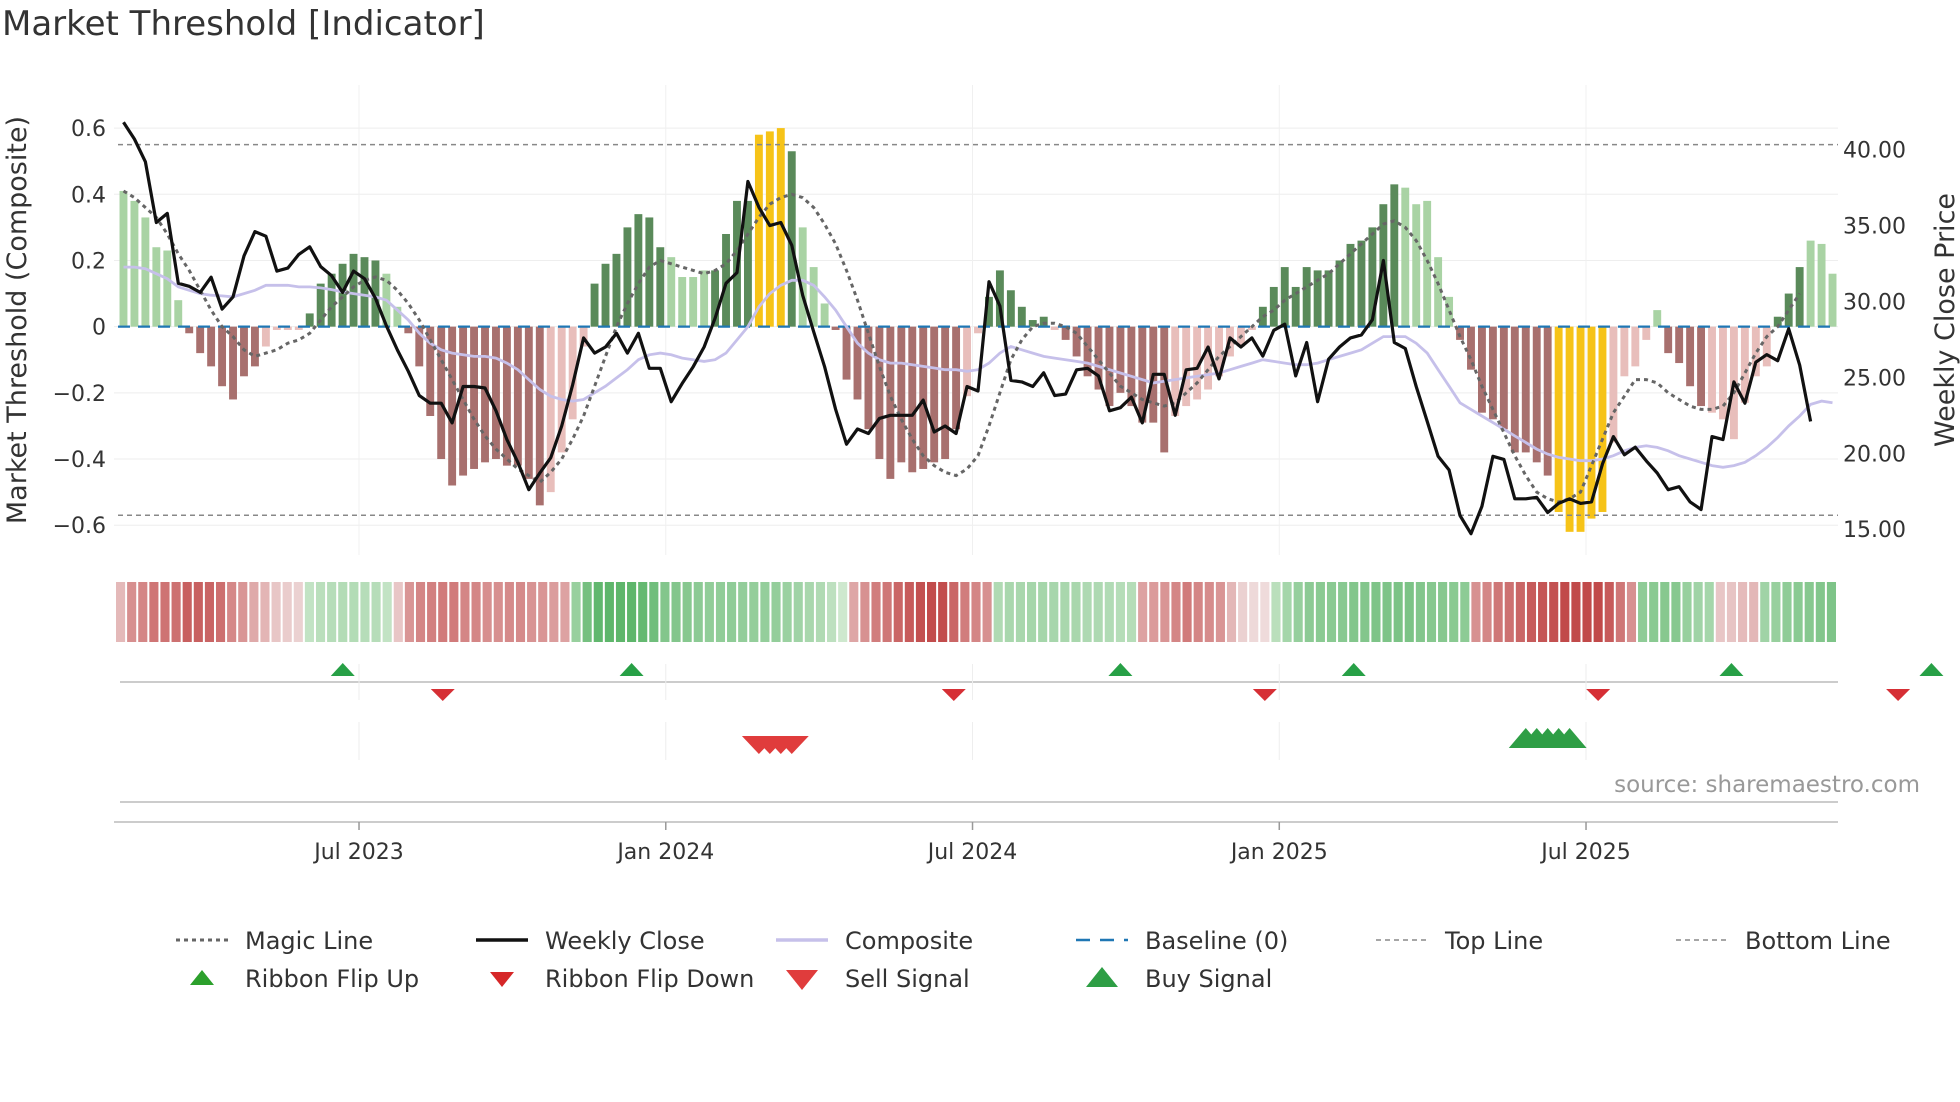  What do you see at coordinates (1032, 733) in the screenshot?
I see `signal-panels` at bounding box center [1032, 733].